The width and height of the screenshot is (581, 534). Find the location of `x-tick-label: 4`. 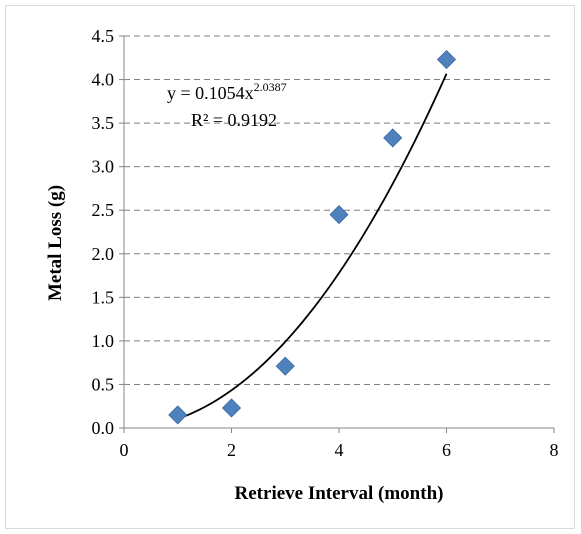

x-tick-label: 4 is located at coordinates (339, 450).